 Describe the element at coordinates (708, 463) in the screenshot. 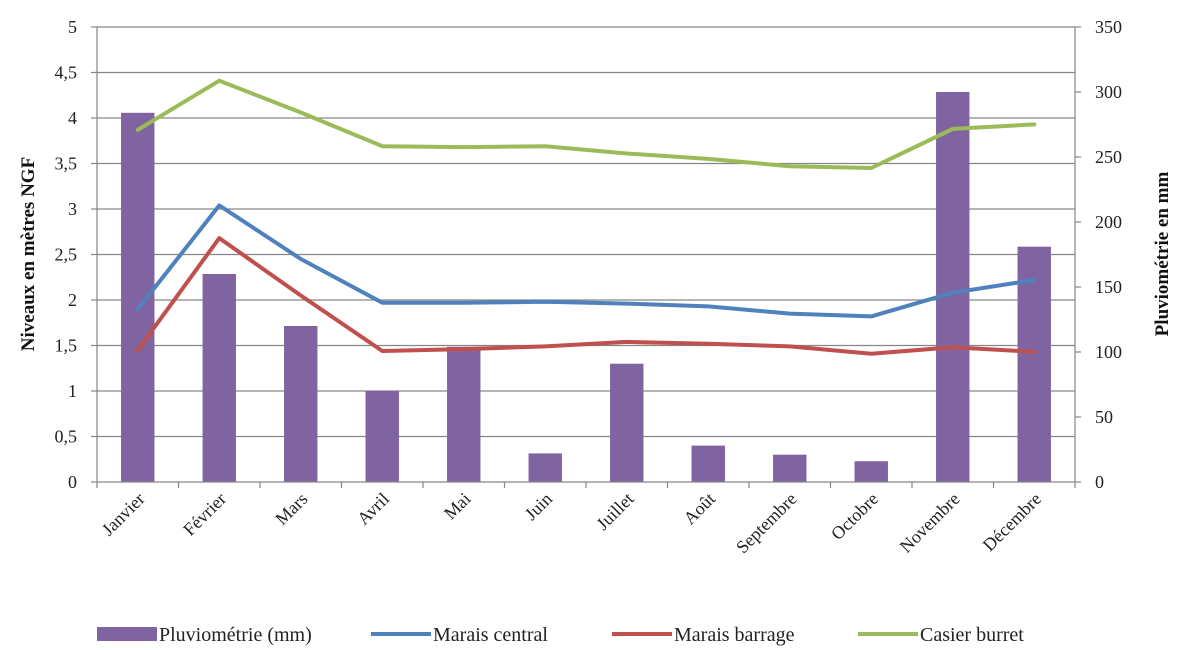

I see `bar-août` at that location.